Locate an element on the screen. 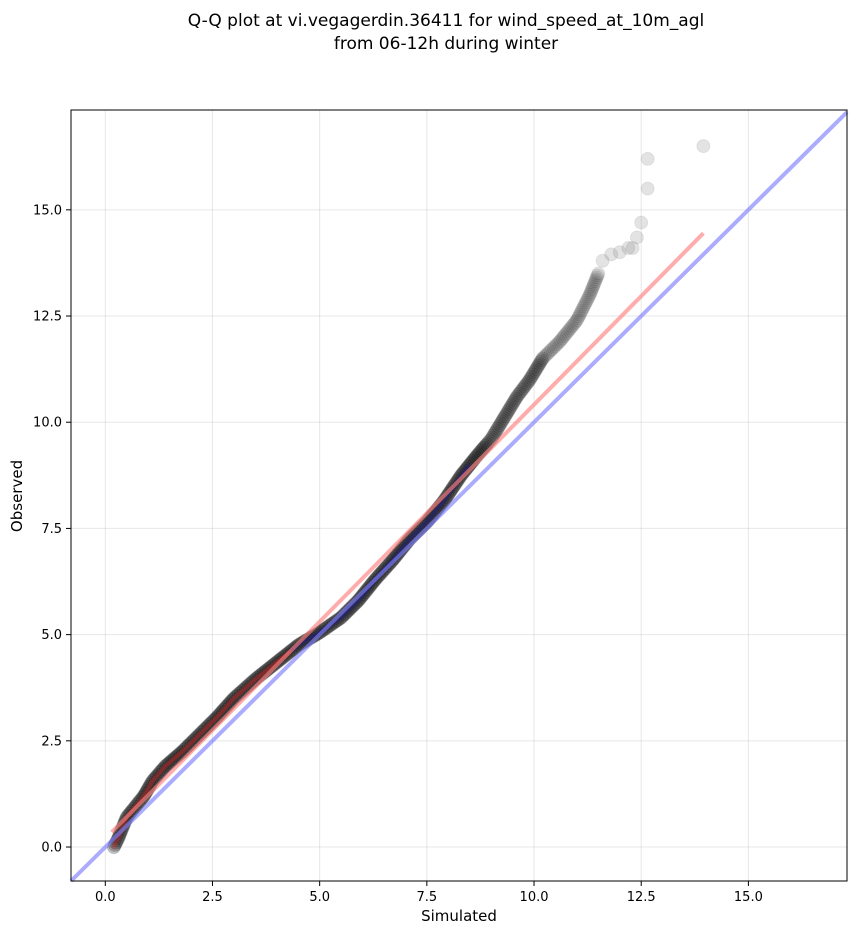  x-tick-label: 7.5 is located at coordinates (427, 897).